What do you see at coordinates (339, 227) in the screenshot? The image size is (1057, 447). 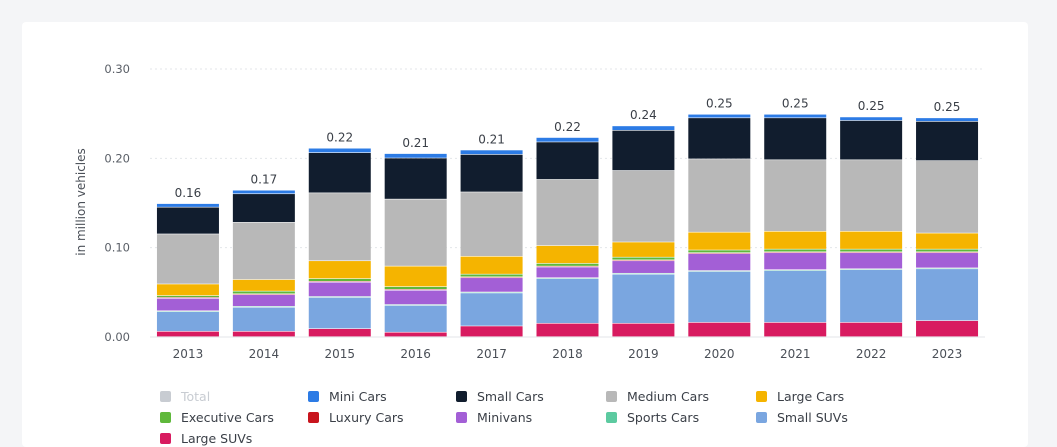 I see `bar-segment-medium-cars-2015` at bounding box center [339, 227].